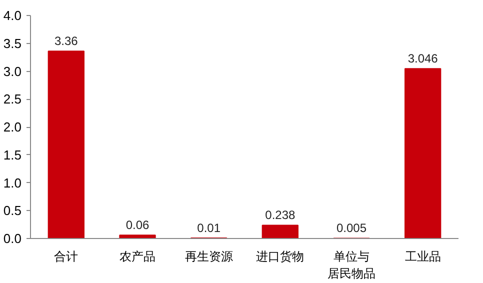 The height and width of the screenshot is (283, 483). What do you see at coordinates (12, 99) in the screenshot?
I see `y-tick-label: 2.5` at bounding box center [12, 99].